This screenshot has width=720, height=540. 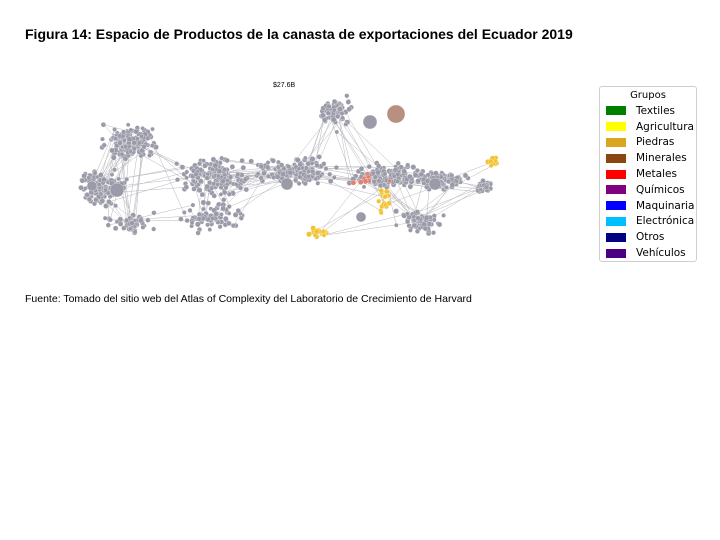 What do you see at coordinates (656, 174) in the screenshot?
I see `legend-label: Metales` at bounding box center [656, 174].